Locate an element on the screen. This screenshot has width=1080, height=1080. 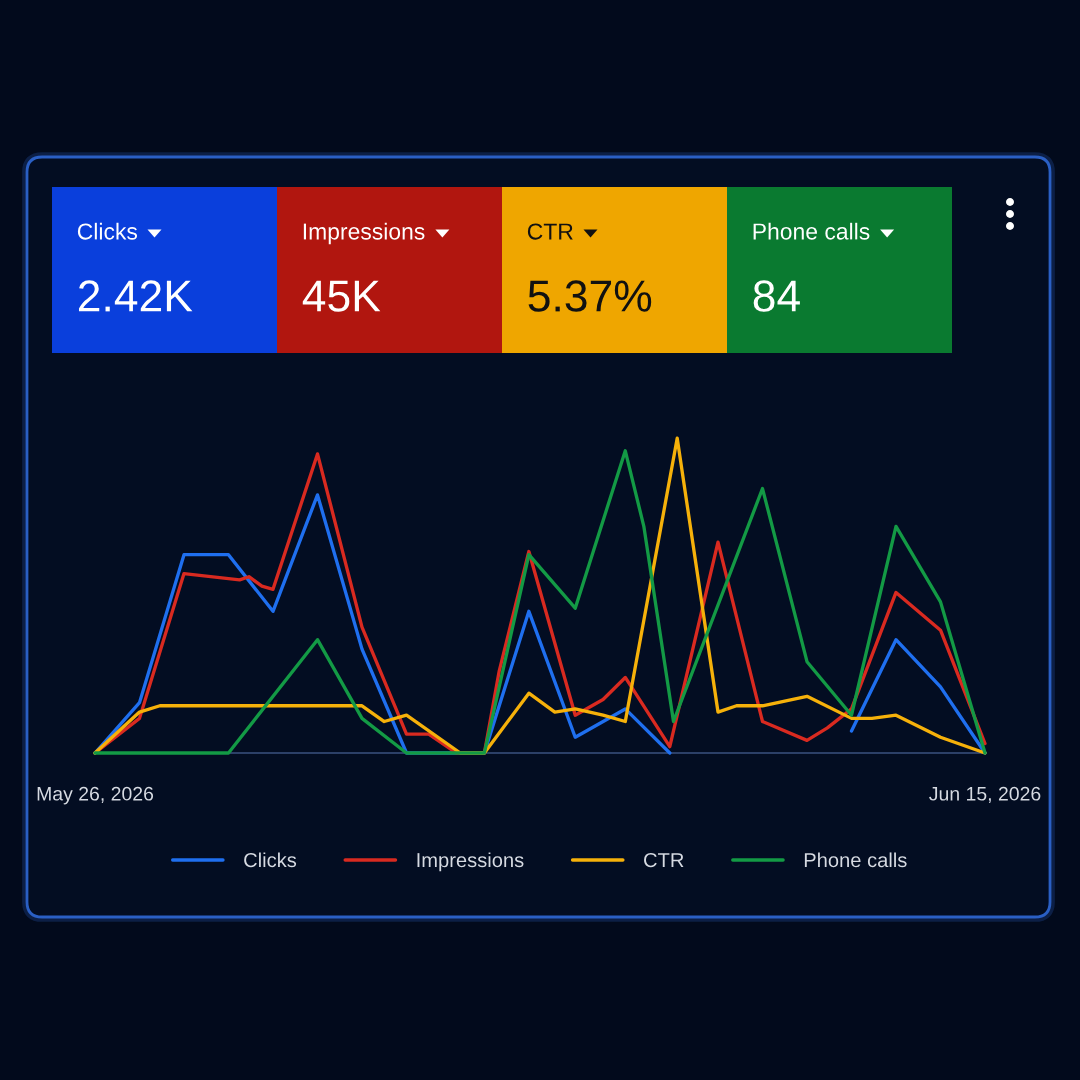
legend-label: Impressions is located at coordinates (470, 862).